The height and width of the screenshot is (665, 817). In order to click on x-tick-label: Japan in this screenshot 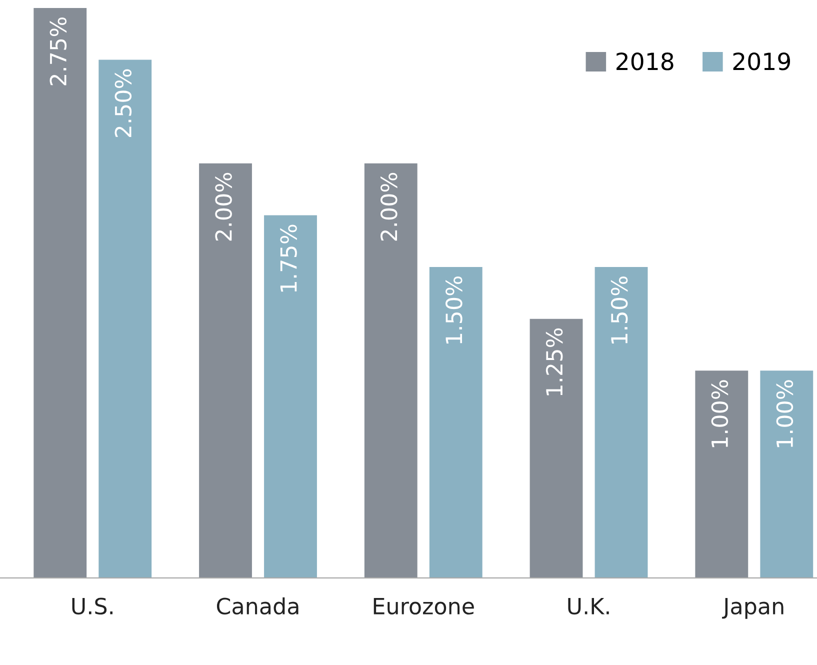, I will do `click(753, 608)`.